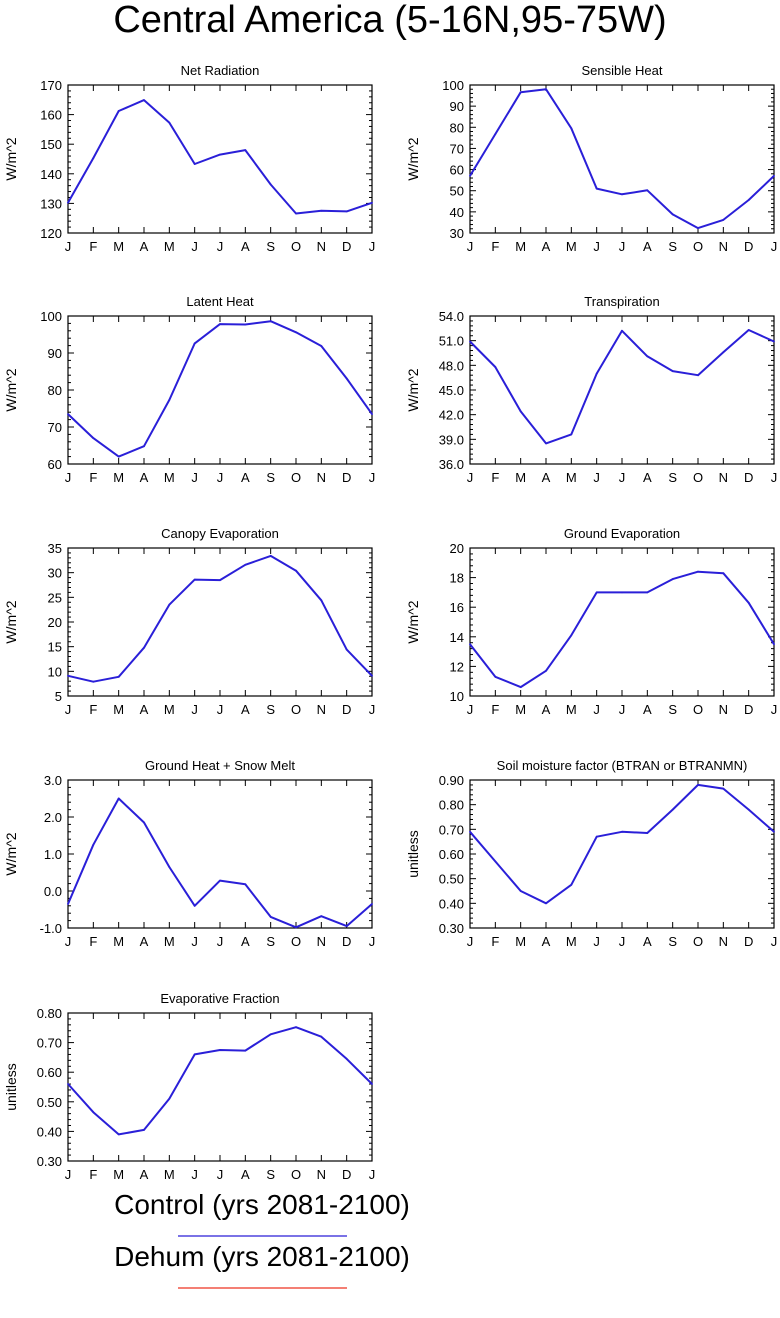 This screenshot has width=780, height=1318. I want to click on y-tick-label: 25, so click(55, 597).